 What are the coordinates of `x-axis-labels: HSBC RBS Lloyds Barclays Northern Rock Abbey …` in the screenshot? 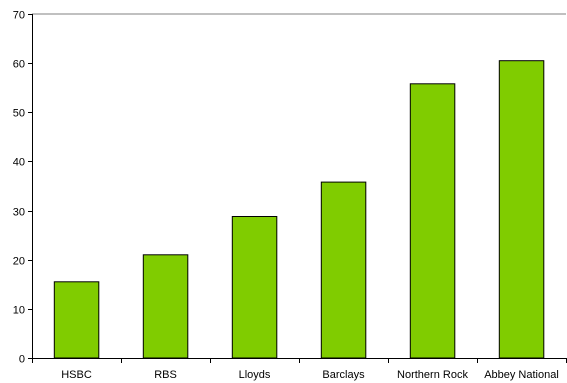 It's located at (310, 375).